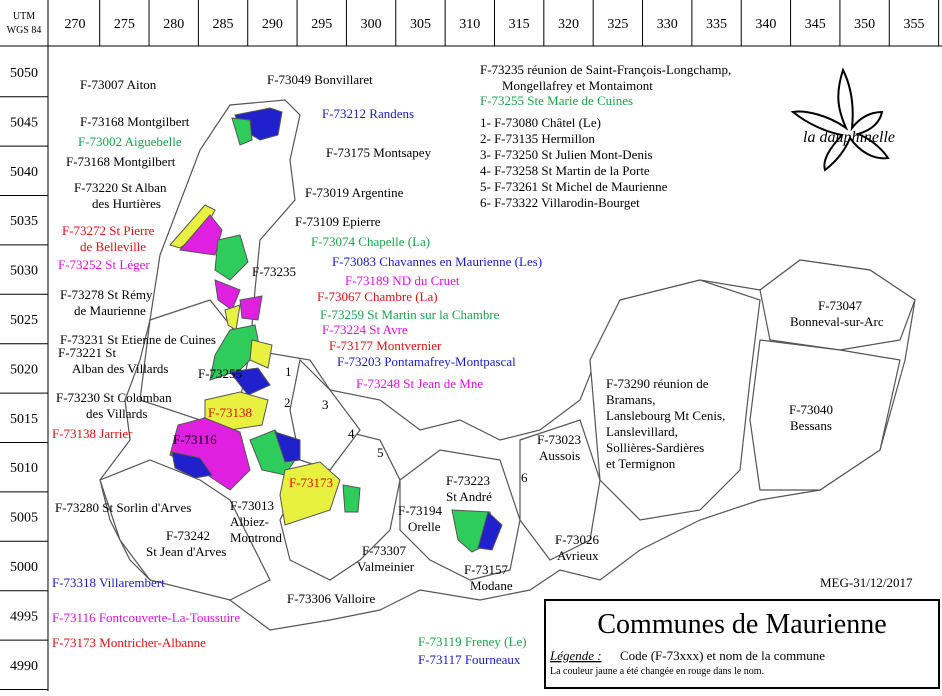  I want to click on label-line: St Jean d'Arves, so click(186, 551).